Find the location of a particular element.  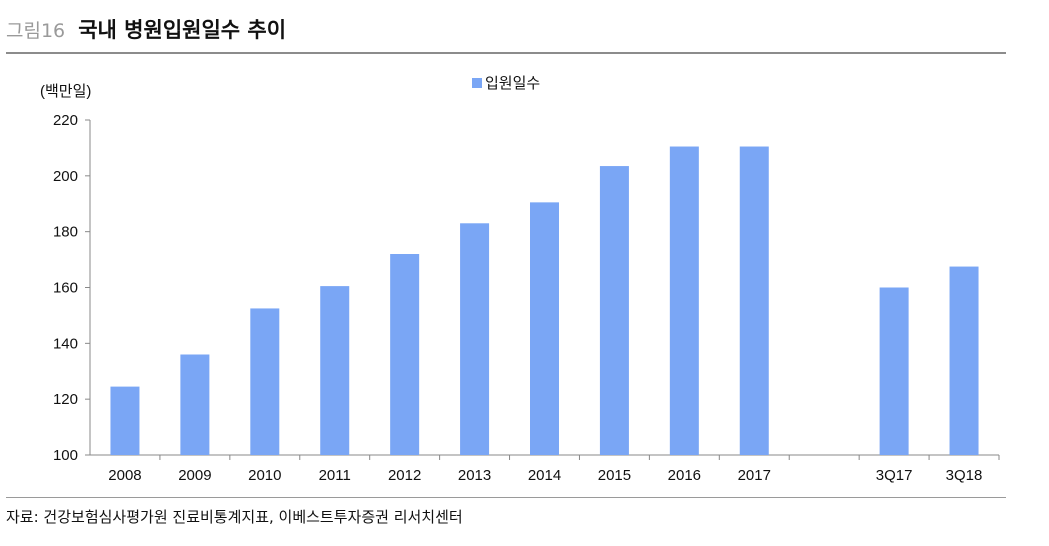

x-tick-label: 2009 is located at coordinates (194, 475).